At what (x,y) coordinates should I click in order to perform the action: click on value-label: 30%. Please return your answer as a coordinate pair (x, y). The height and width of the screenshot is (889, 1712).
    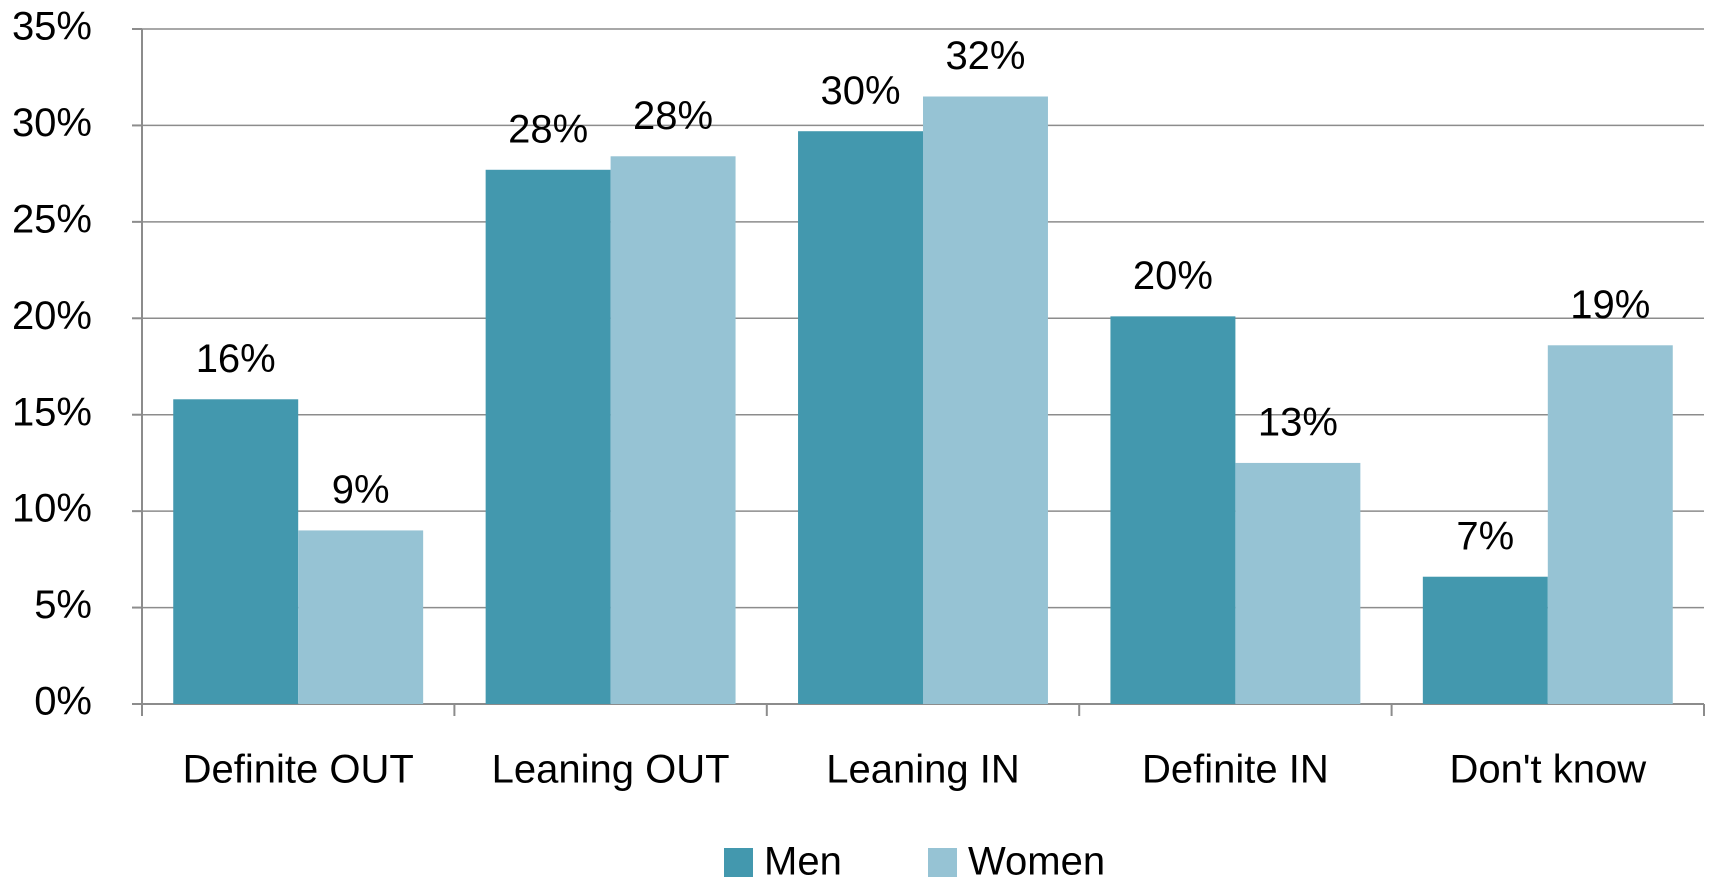
    Looking at the image, I should click on (860, 91).